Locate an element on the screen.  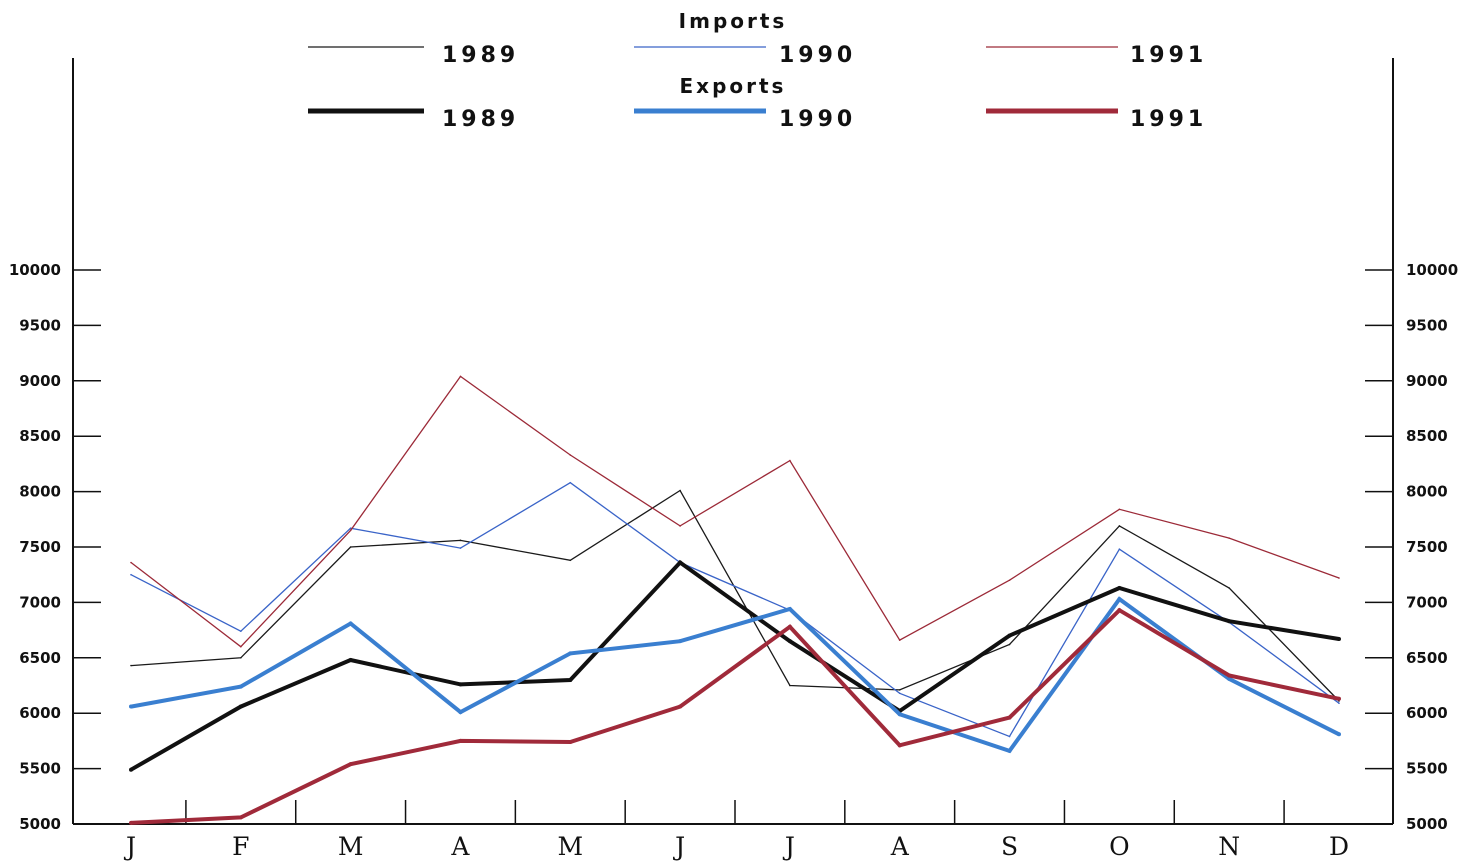
x-category-label: F is located at coordinates (240, 846).